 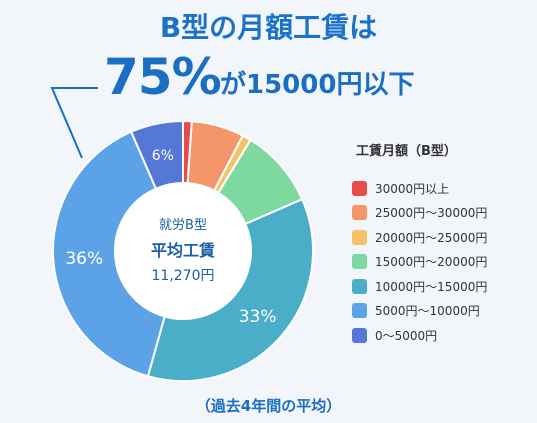 What do you see at coordinates (84, 259) in the screenshot?
I see `slice-label: 36%` at bounding box center [84, 259].